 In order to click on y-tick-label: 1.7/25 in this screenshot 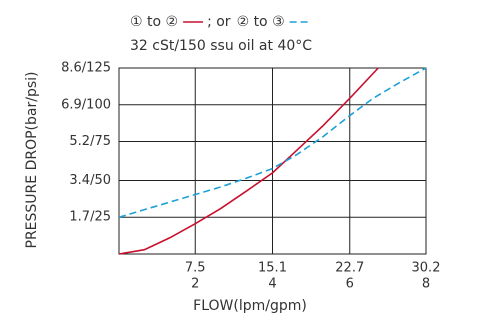, I will do `click(90, 217)`.